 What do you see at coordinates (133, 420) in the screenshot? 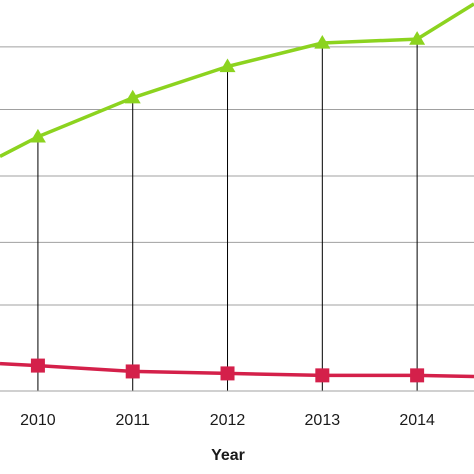
I see `x-tick-label-2011: 2011` at bounding box center [133, 420].